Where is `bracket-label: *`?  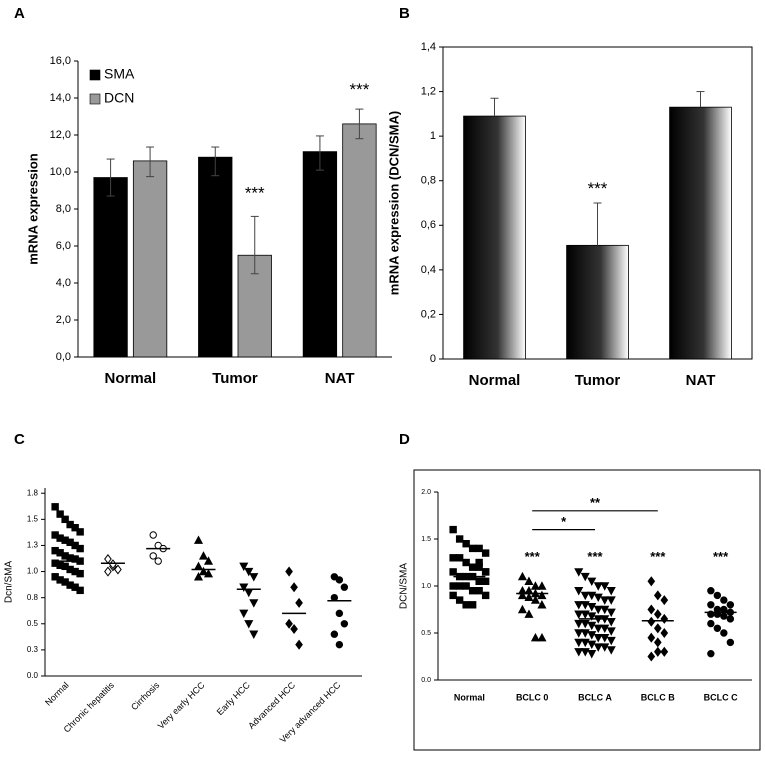
bracket-label: * is located at coordinates (564, 521).